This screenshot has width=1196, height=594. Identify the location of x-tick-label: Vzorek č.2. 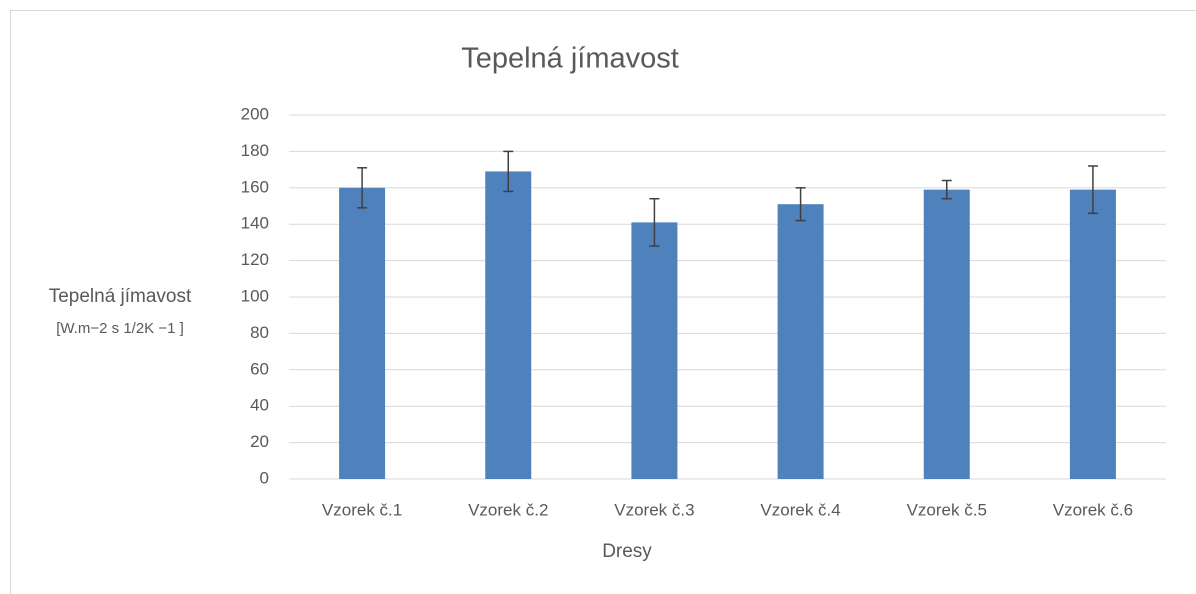
(508, 509).